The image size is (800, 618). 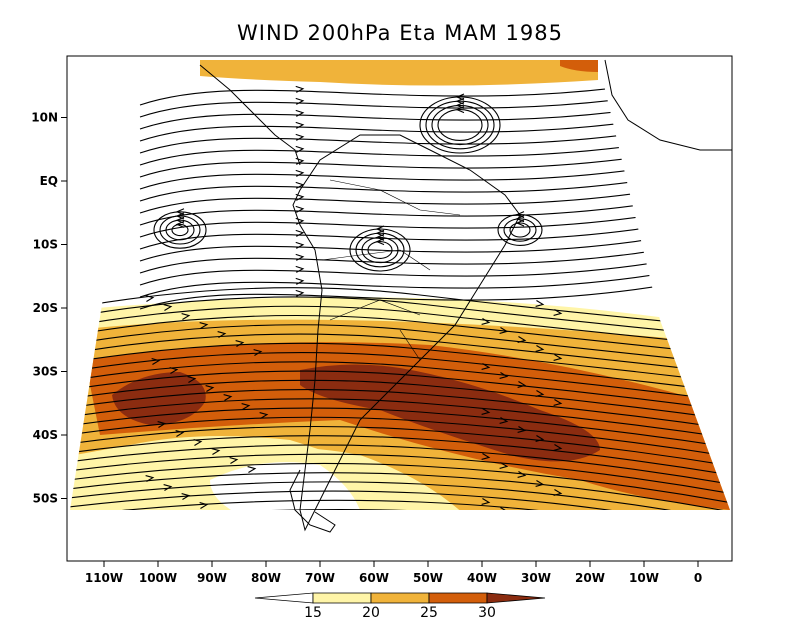 What do you see at coordinates (266, 578) in the screenshot?
I see `x-tick-label: 80W` at bounding box center [266, 578].